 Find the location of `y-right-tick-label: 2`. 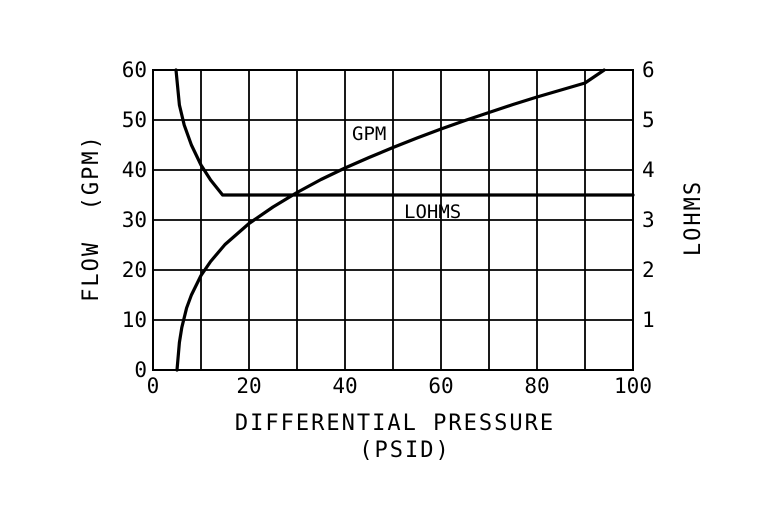

y-right-tick-label: 2 is located at coordinates (648, 270).